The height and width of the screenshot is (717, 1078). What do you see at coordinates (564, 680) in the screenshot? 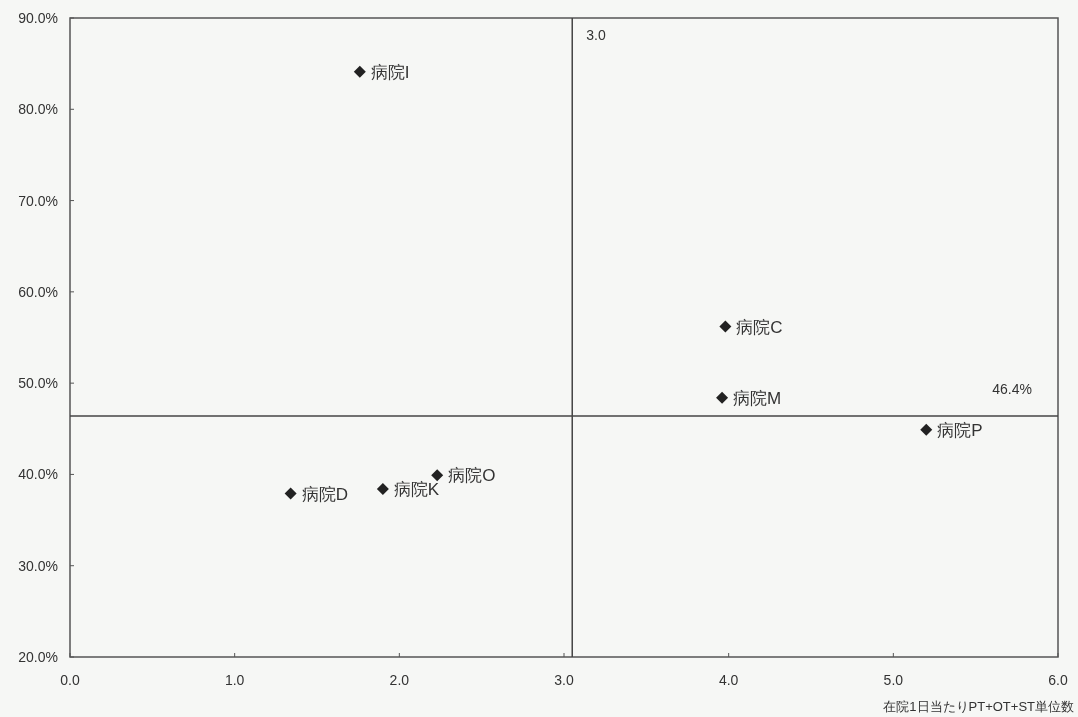
I see `x-tick-label: 3.0` at bounding box center [564, 680].